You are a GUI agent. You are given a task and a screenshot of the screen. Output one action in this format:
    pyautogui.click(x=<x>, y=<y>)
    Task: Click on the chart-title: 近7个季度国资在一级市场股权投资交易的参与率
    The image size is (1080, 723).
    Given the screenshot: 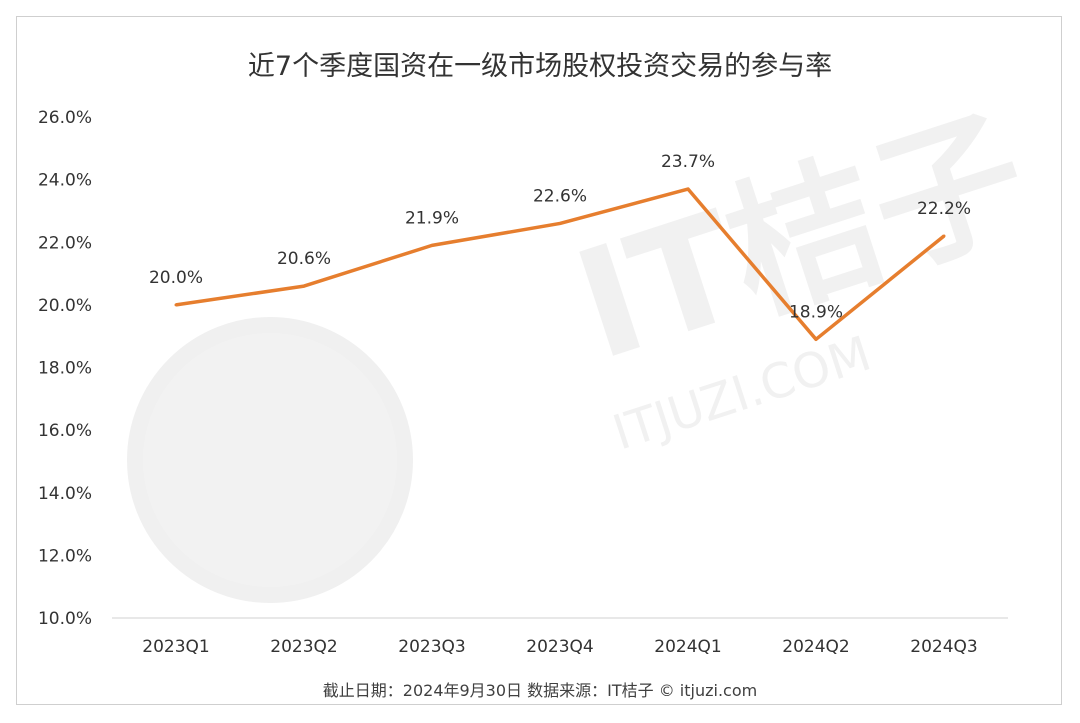 What is the action you would take?
    pyautogui.click(x=540, y=66)
    